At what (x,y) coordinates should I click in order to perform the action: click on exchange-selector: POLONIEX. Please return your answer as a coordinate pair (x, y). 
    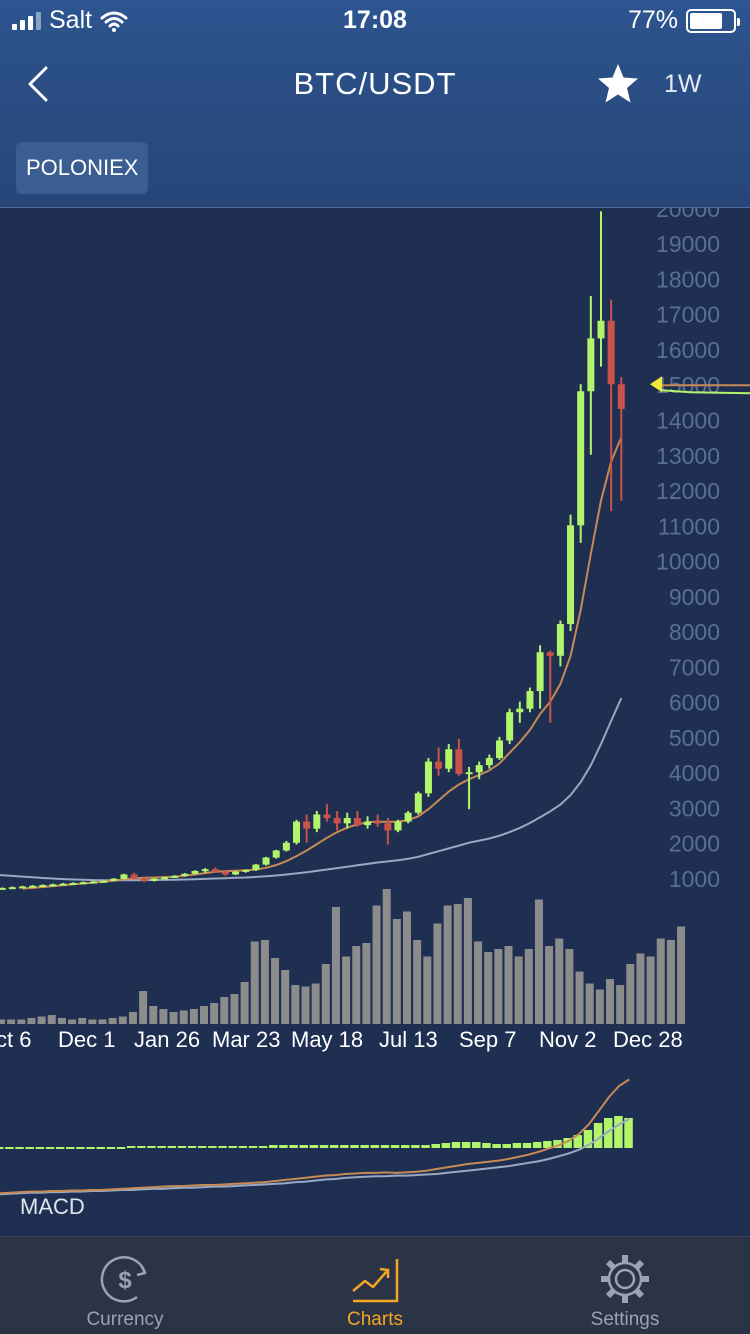
    Looking at the image, I should click on (82, 168).